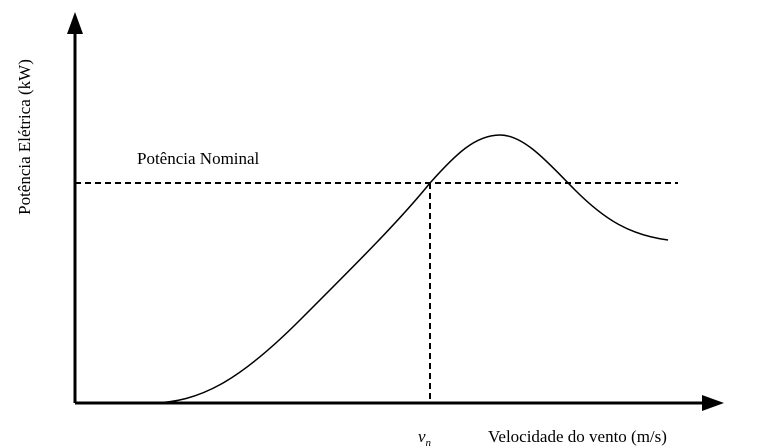 The height and width of the screenshot is (448, 759). What do you see at coordinates (24, 137) in the screenshot?
I see `y-axis-label: Potência Elétrica (kW)` at bounding box center [24, 137].